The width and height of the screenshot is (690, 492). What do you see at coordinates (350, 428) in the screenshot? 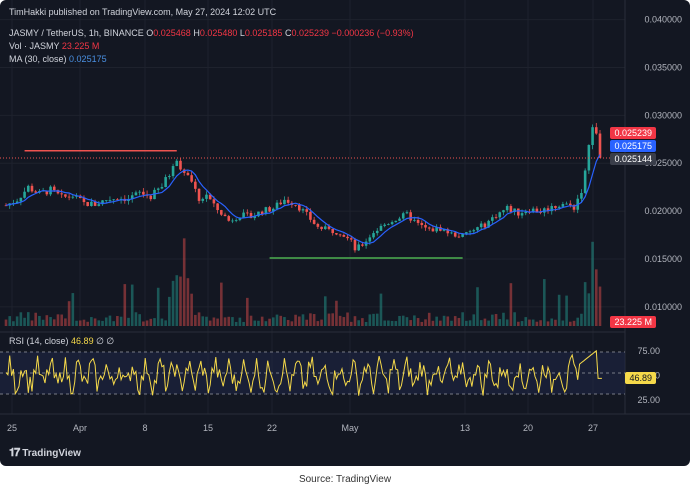
I see `time-tick-label: May` at bounding box center [350, 428].